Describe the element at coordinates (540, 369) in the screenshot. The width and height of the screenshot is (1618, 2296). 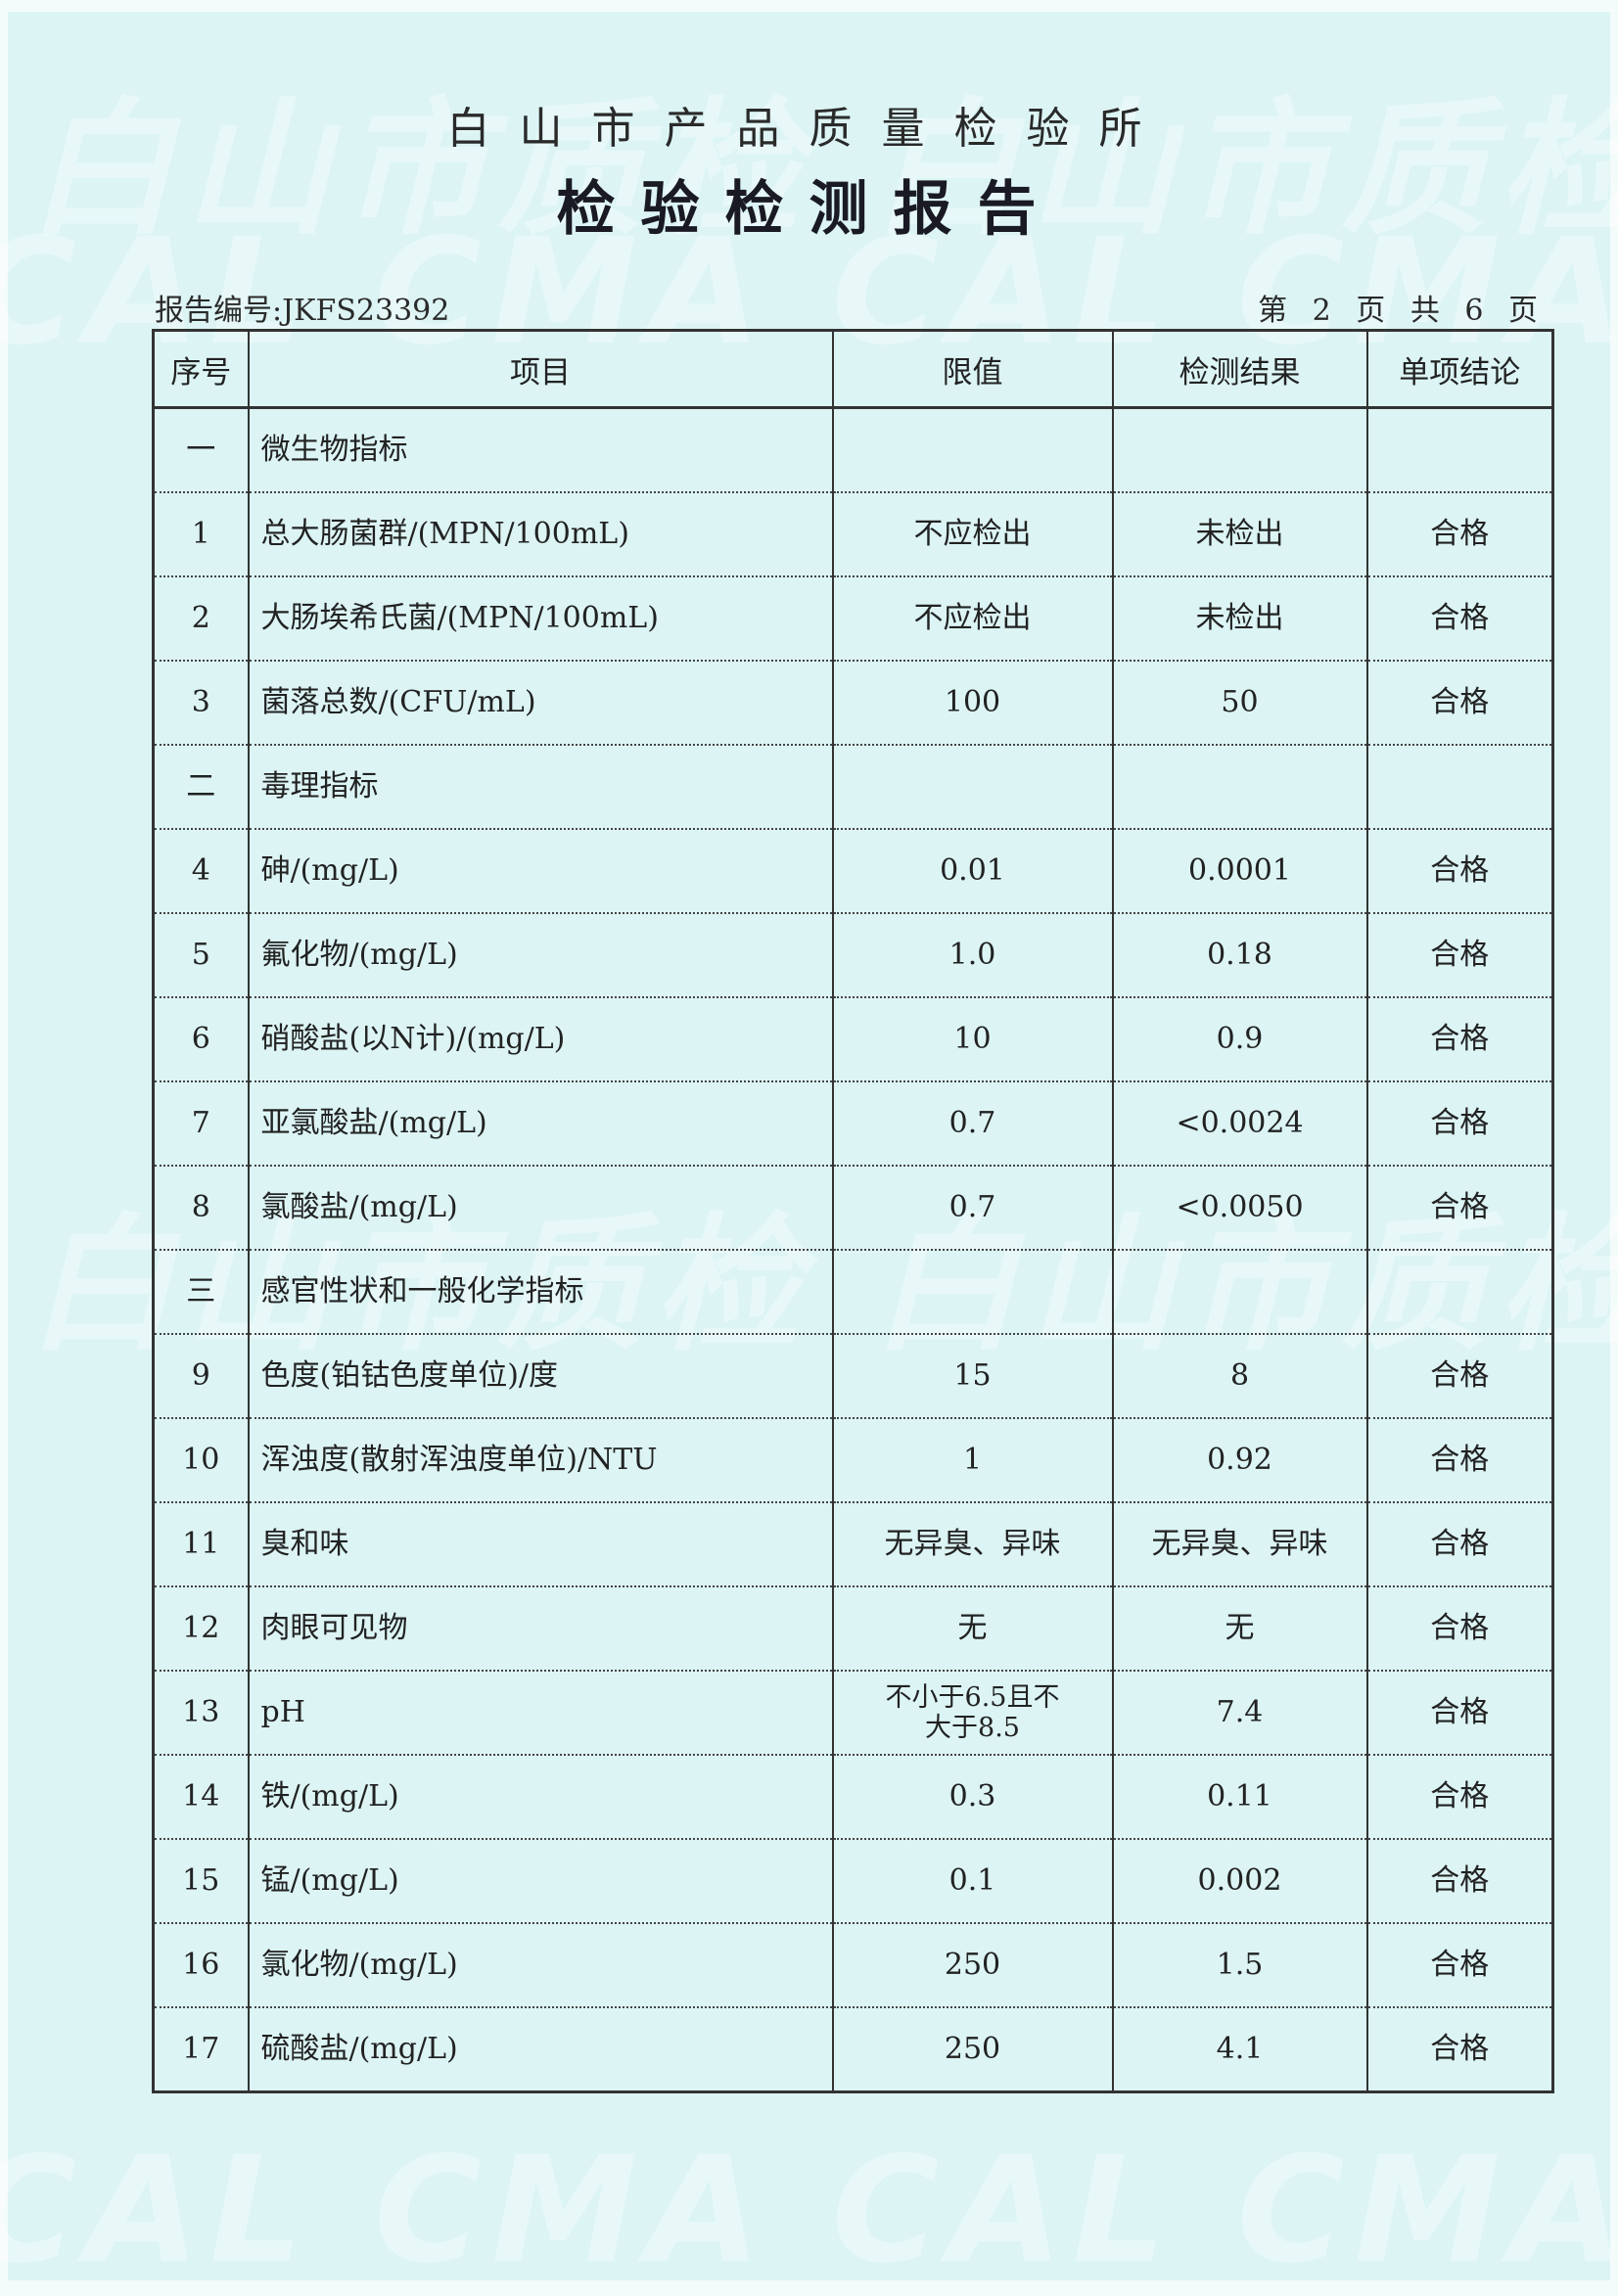
I see `col-header-item: 项目` at that location.